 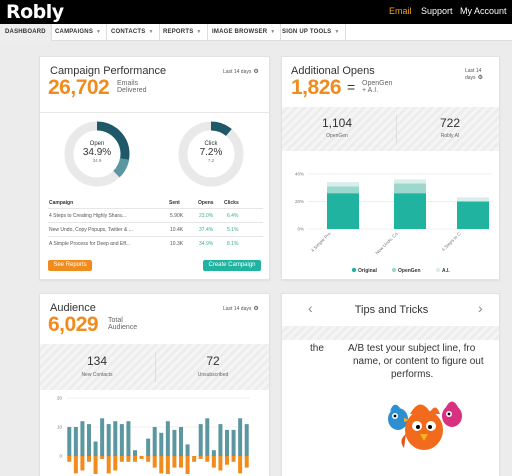 I want to click on support-link: Support, so click(x=437, y=11).